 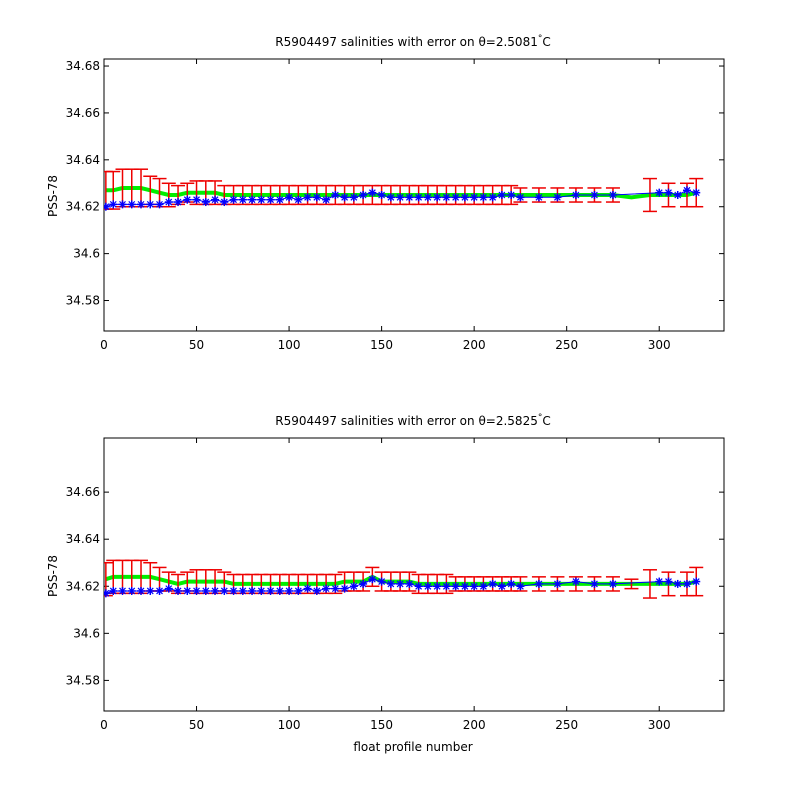 I want to click on x-tick-label: 250, so click(x=566, y=345).